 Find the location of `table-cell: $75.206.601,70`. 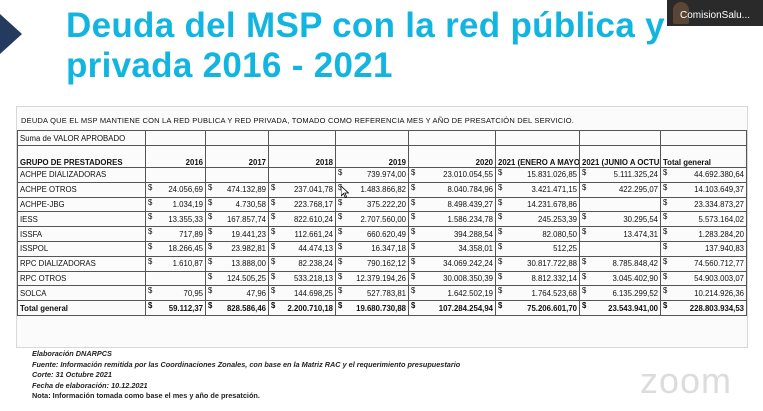

table-cell: $75.206.601,70 is located at coordinates (537, 308).